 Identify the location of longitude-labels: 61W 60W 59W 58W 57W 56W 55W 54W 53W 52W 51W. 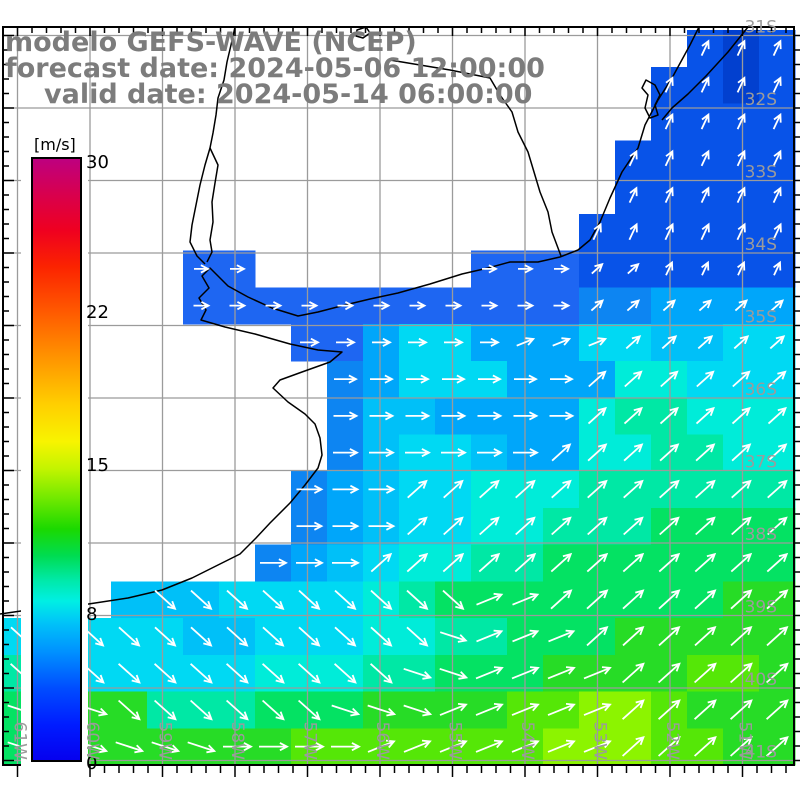
(382, 741).